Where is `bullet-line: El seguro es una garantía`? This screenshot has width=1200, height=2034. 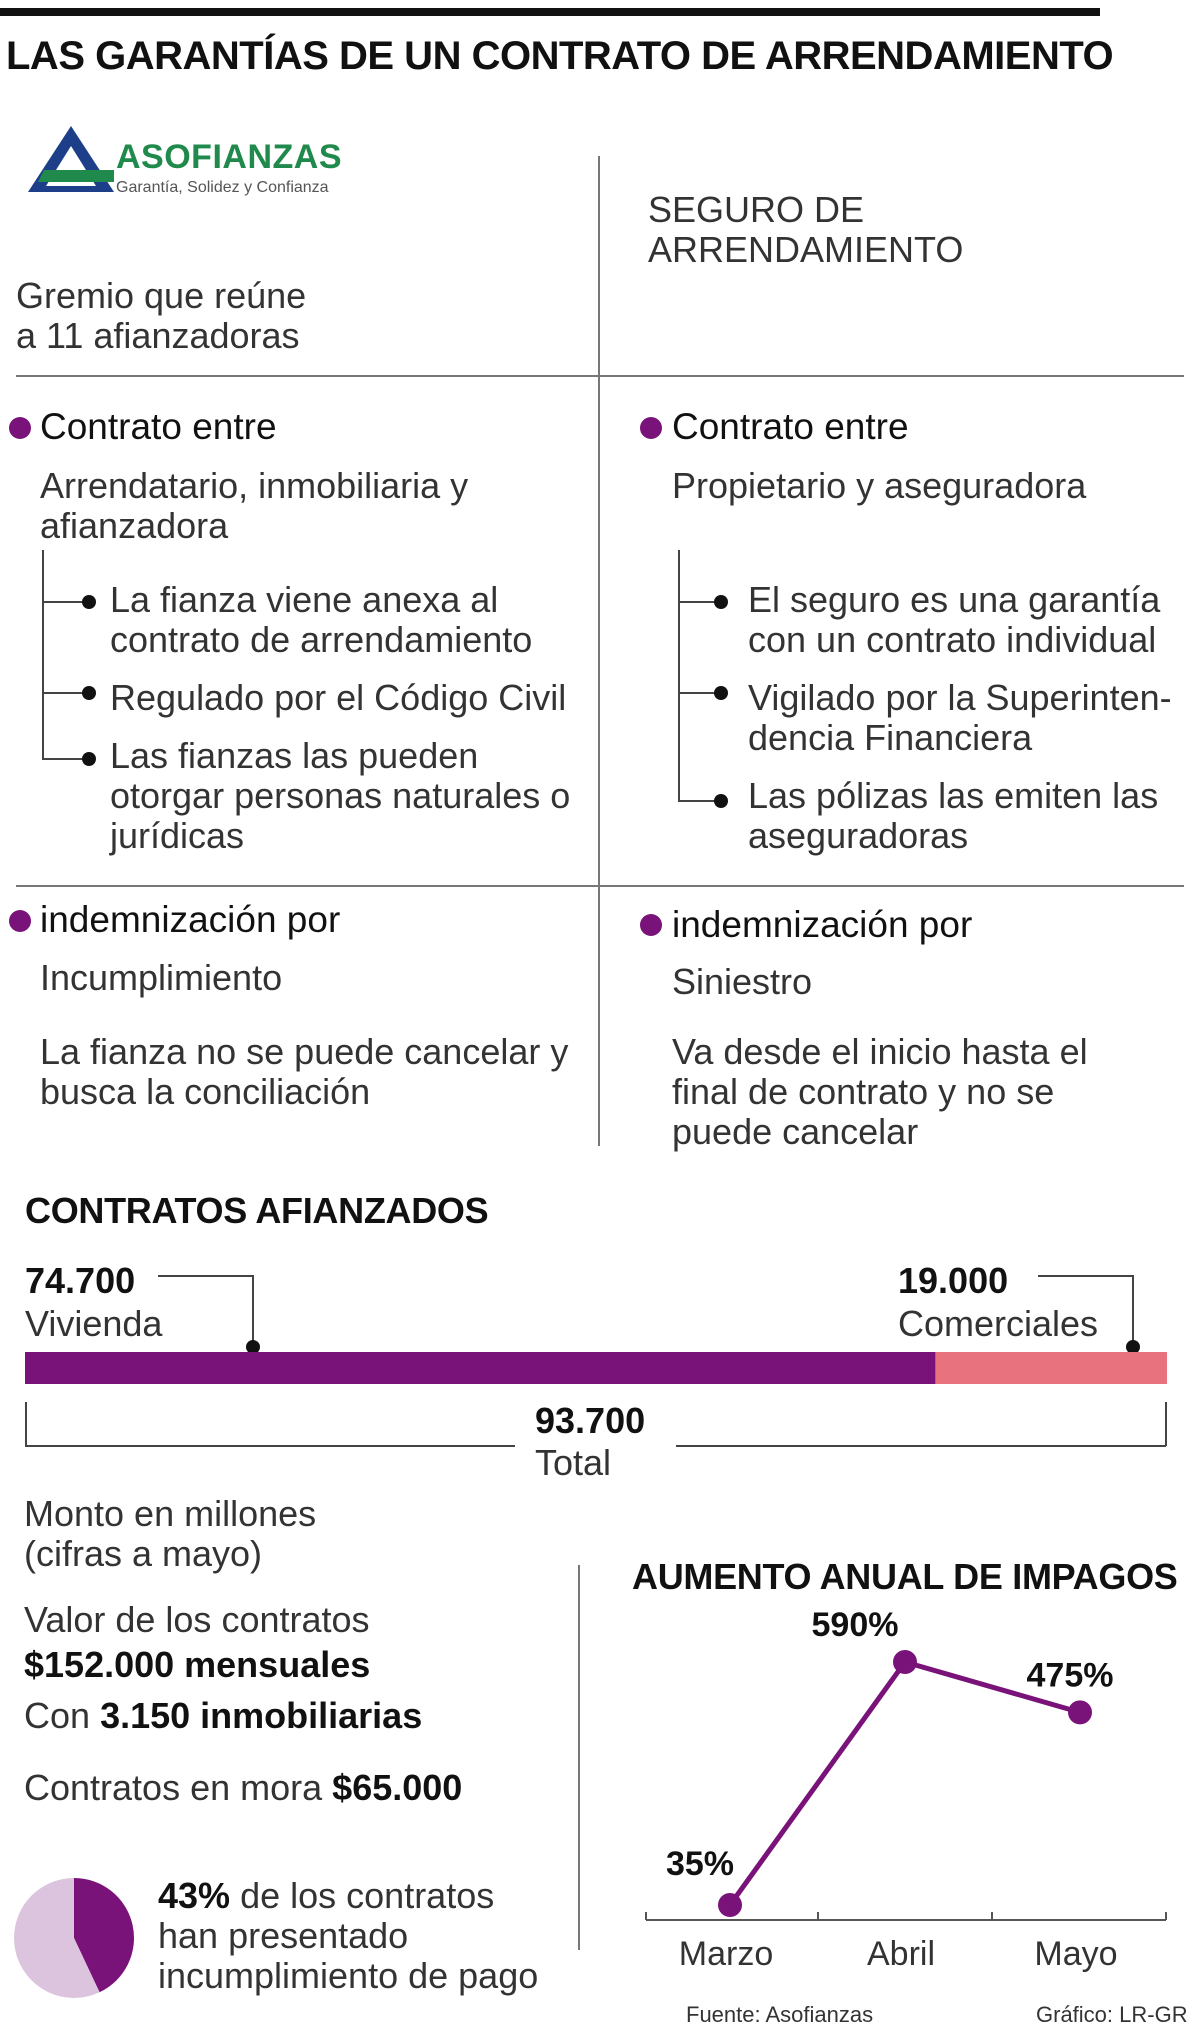 bullet-line: El seguro es una garantía is located at coordinates (954, 599).